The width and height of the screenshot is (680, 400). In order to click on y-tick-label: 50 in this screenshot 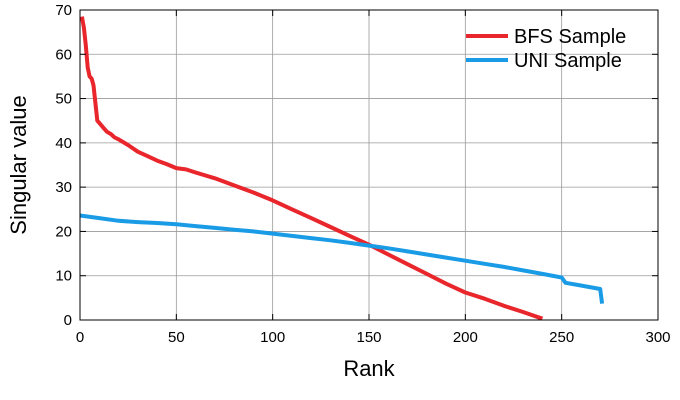, I will do `click(63, 99)`.